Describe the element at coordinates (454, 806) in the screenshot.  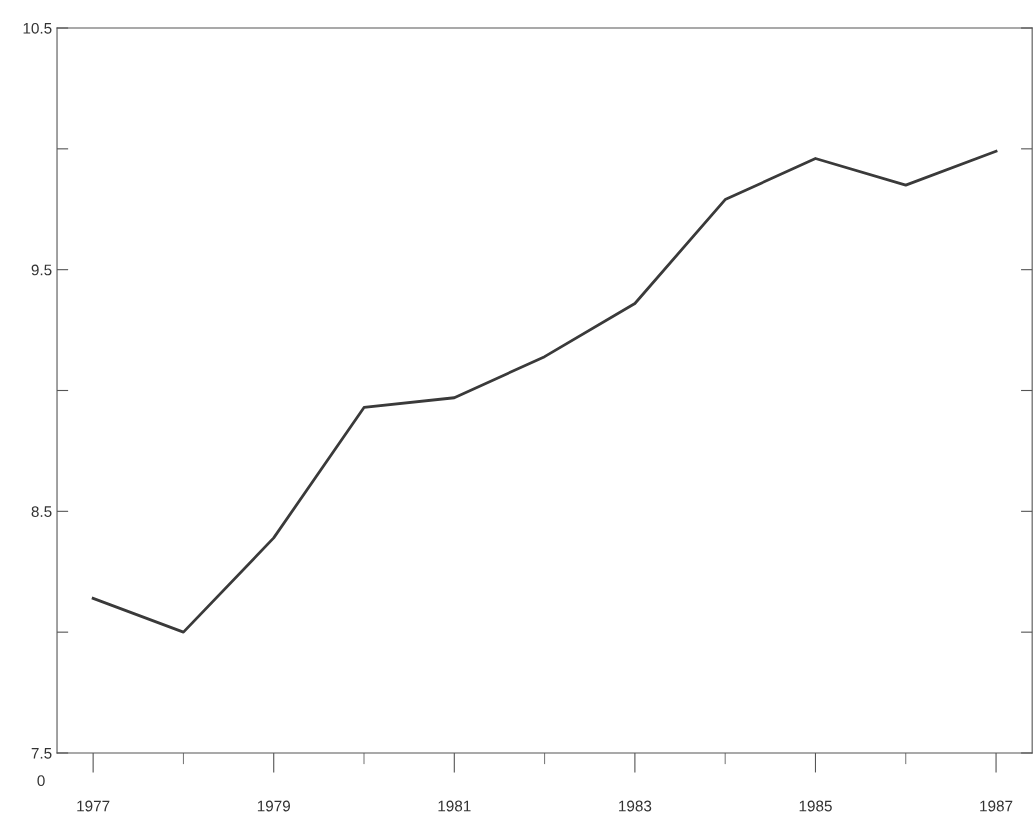
I see `x-tick-label: 1981` at that location.